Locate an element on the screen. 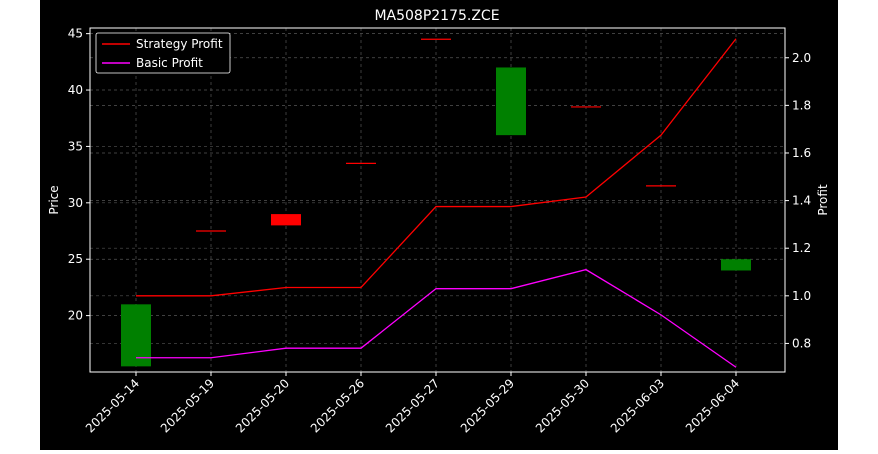  y-left-tick-label: 20 is located at coordinates (75, 316).